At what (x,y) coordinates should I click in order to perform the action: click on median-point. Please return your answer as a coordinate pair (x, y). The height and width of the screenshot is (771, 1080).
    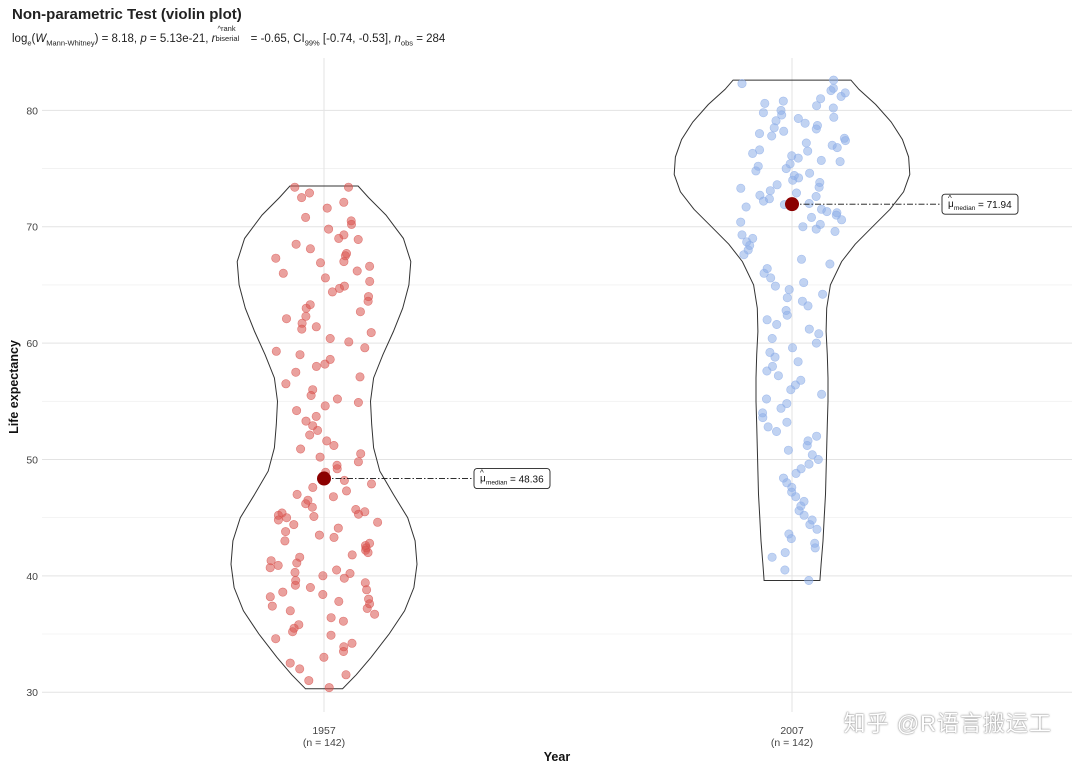
    Looking at the image, I should click on (324, 478).